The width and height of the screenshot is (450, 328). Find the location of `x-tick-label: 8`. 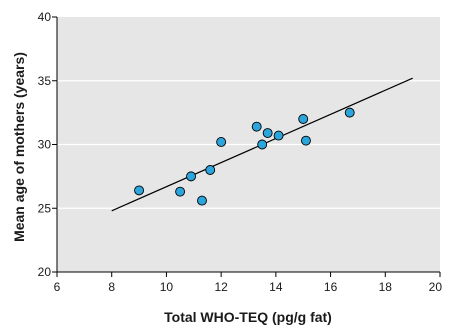

x-tick-label: 8 is located at coordinates (111, 287).